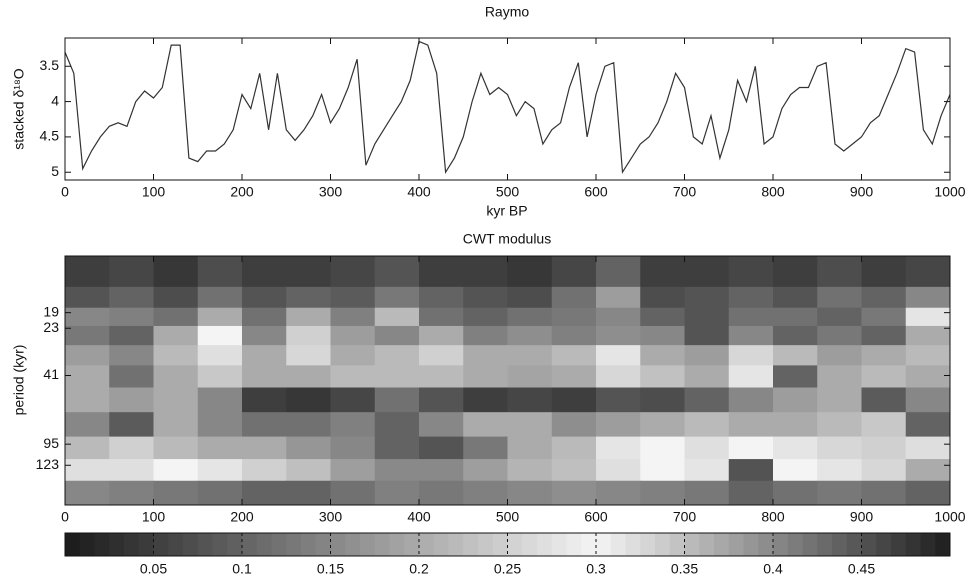 The width and height of the screenshot is (969, 580). What do you see at coordinates (949, 192) in the screenshot?
I see `x-tick-label: 1000` at bounding box center [949, 192].